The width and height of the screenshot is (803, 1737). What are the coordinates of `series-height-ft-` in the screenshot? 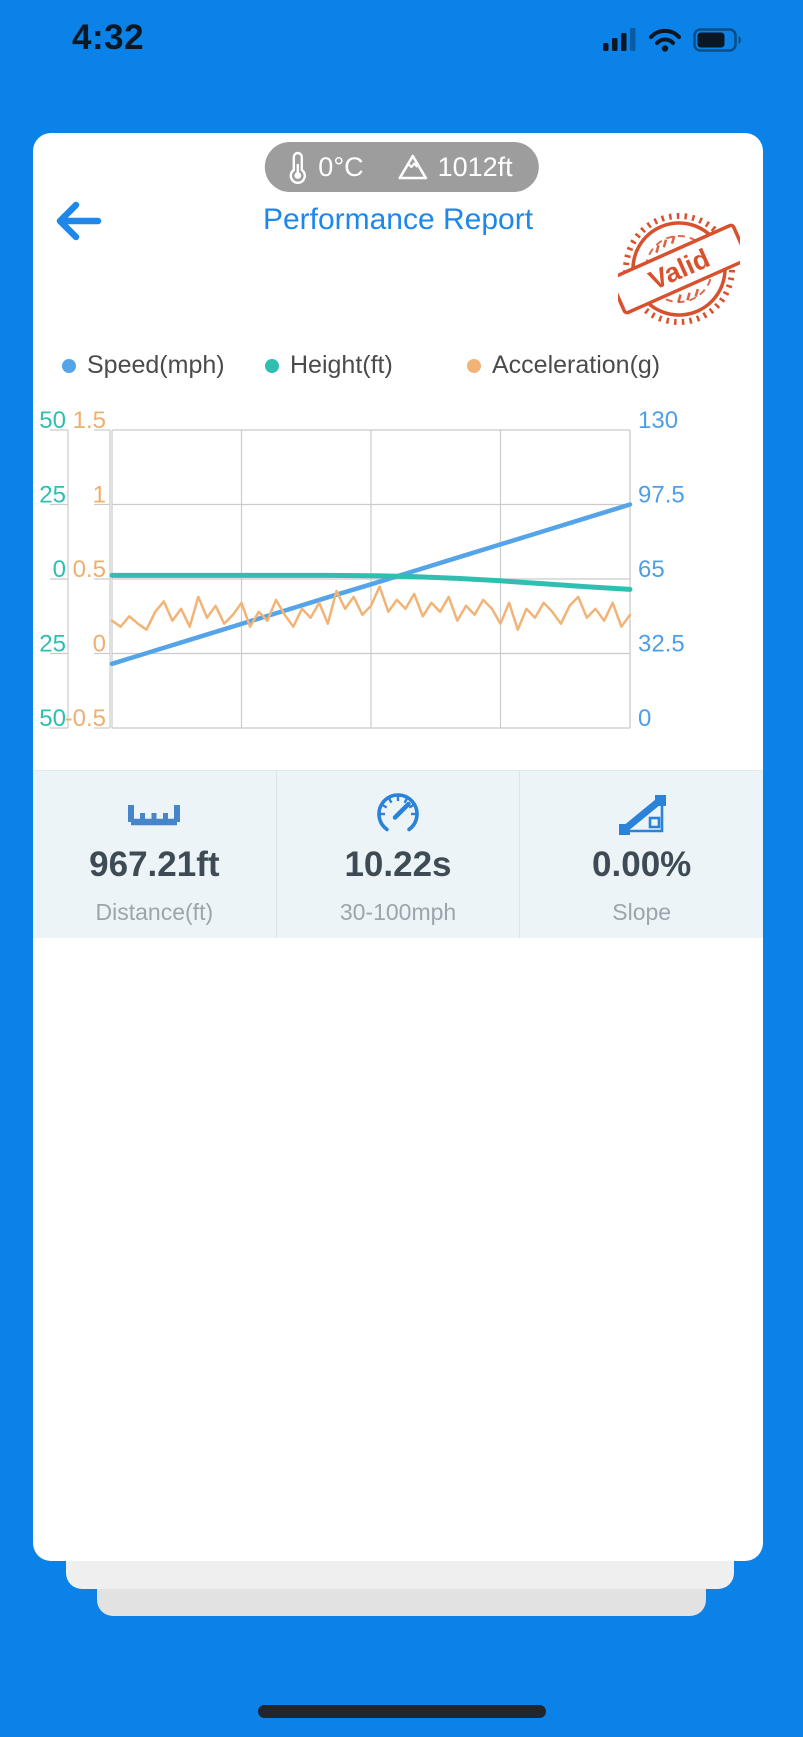 It's located at (371, 582).